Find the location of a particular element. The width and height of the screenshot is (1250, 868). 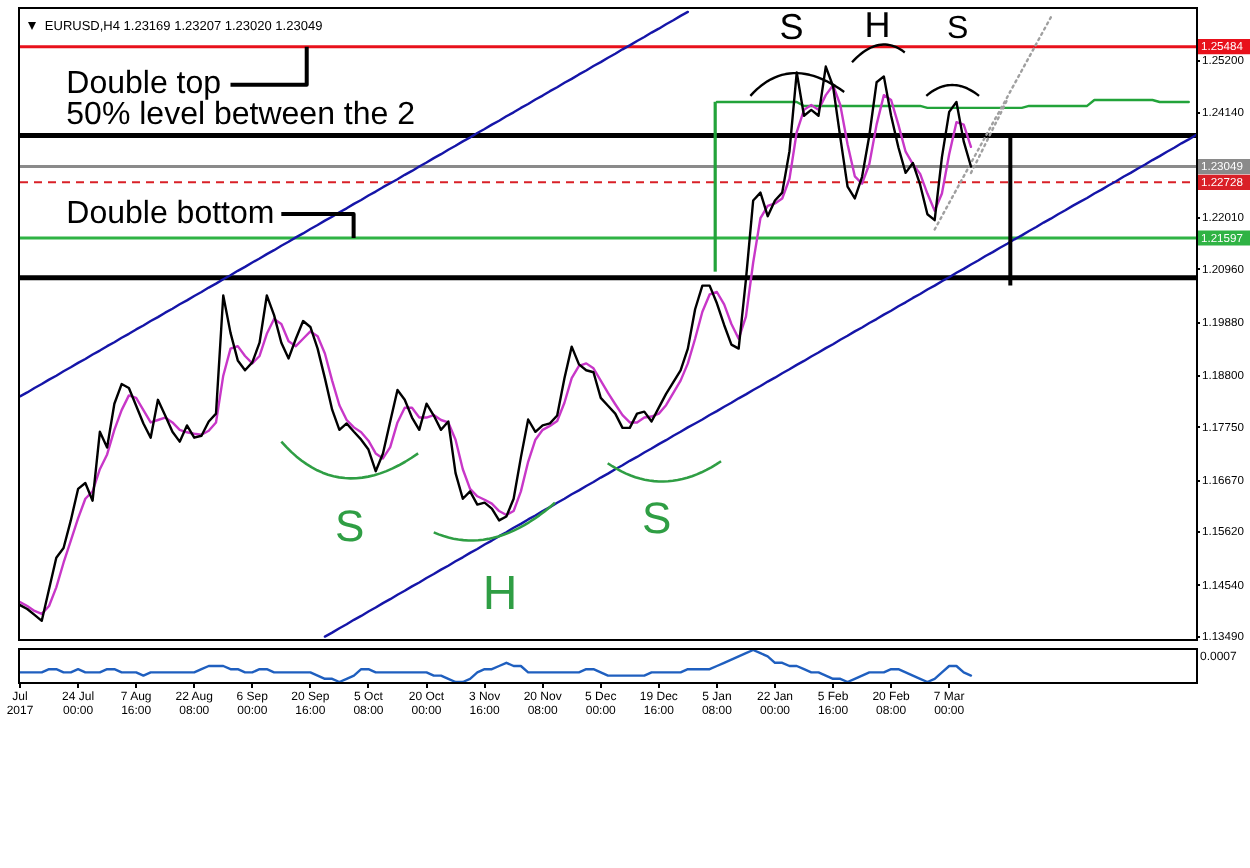

annotation: Double top is located at coordinates (144, 84).